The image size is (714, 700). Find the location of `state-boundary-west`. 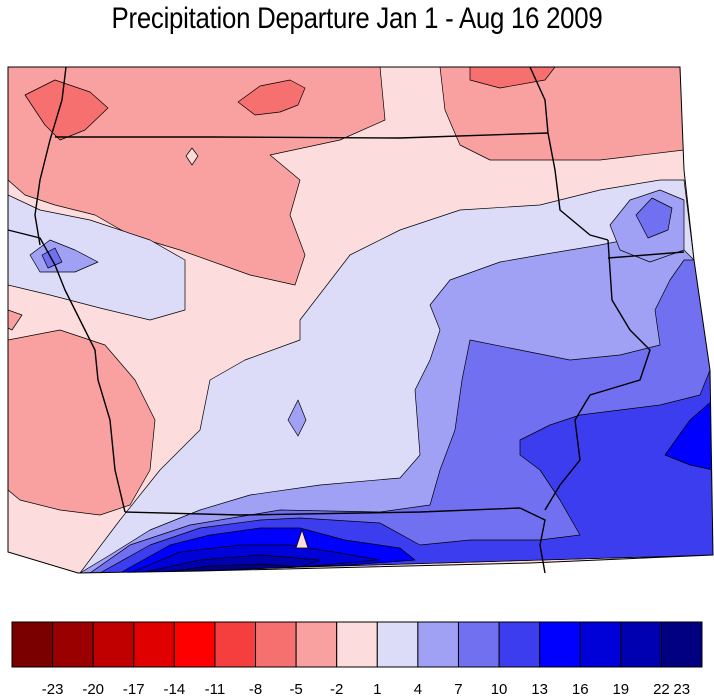

state-boundary-west is located at coordinates (66, 371).